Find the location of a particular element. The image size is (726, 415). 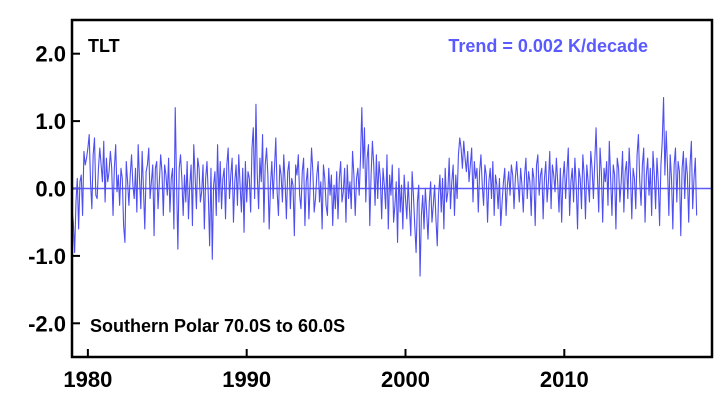

y-axis: 2.0 1.0 0.0 -1.0 -2.0 is located at coordinates (54, 189).